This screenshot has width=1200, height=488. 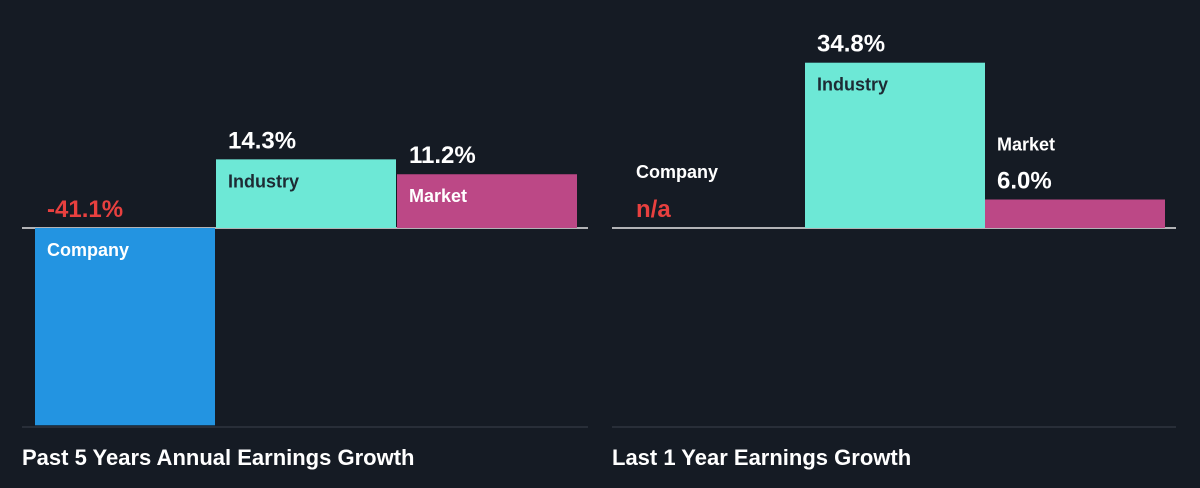 I want to click on company-bar, so click(x=125, y=327).